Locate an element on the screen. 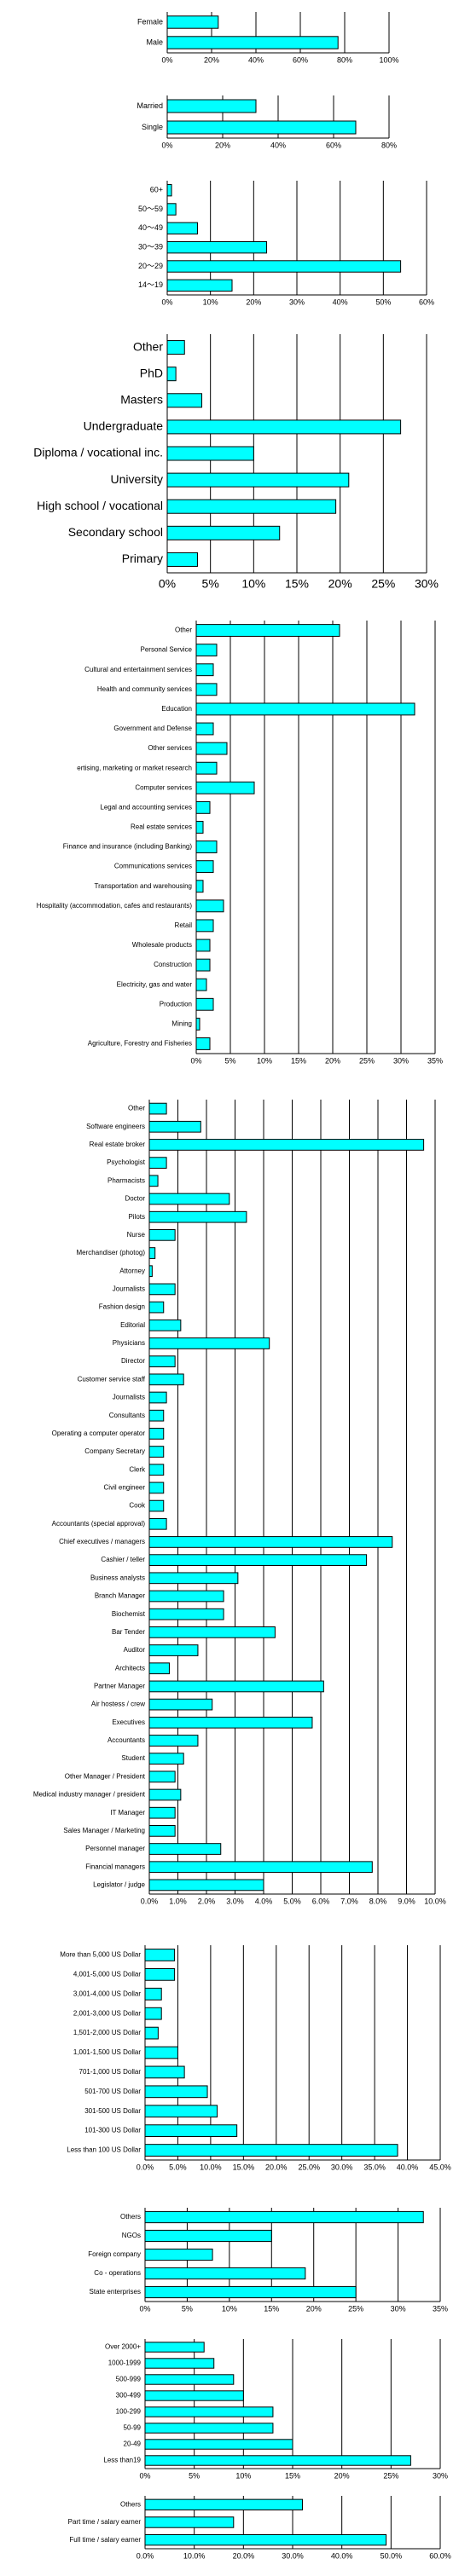  y-tick-label: Cook is located at coordinates (137, 1506).